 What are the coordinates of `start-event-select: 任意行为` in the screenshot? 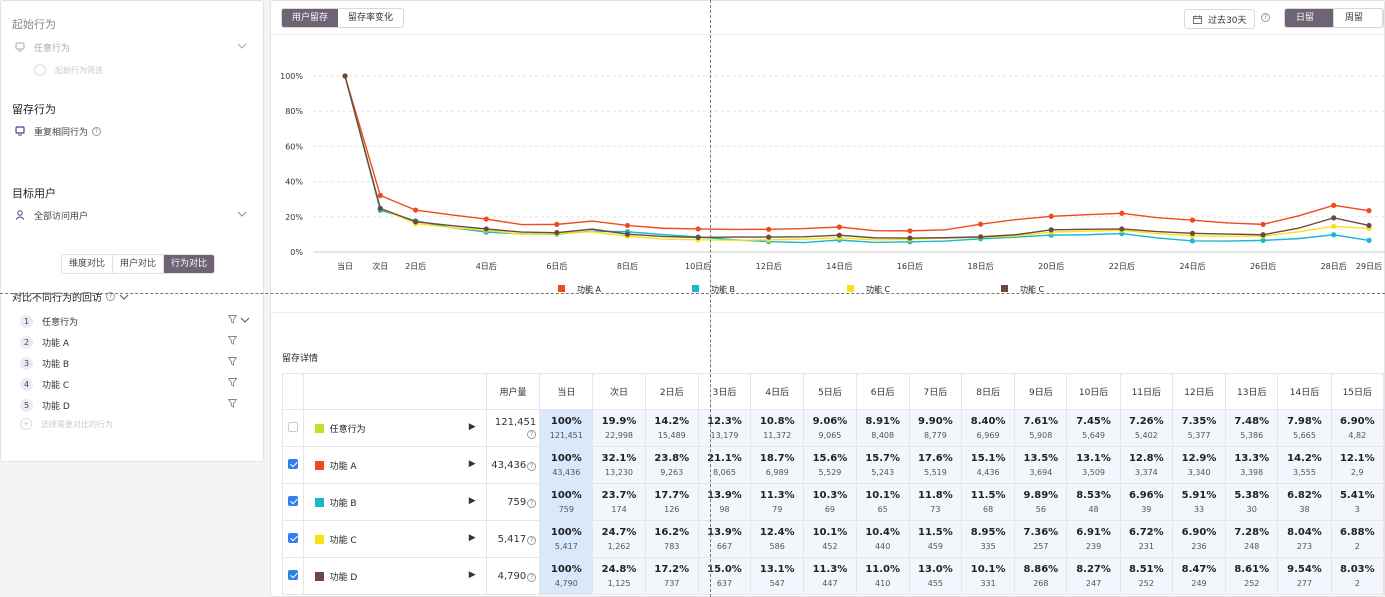 It's located at (130, 47).